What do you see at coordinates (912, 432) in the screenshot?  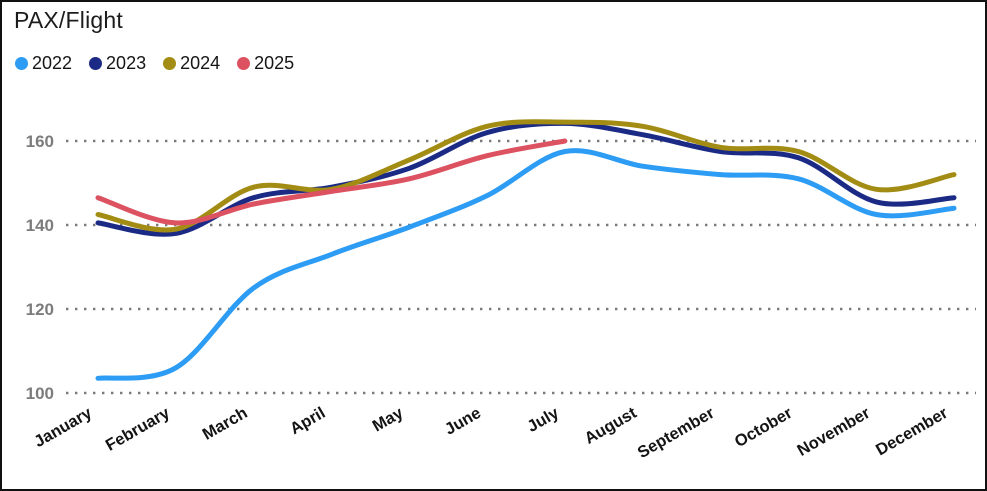 I see `x-label-december: December` at bounding box center [912, 432].